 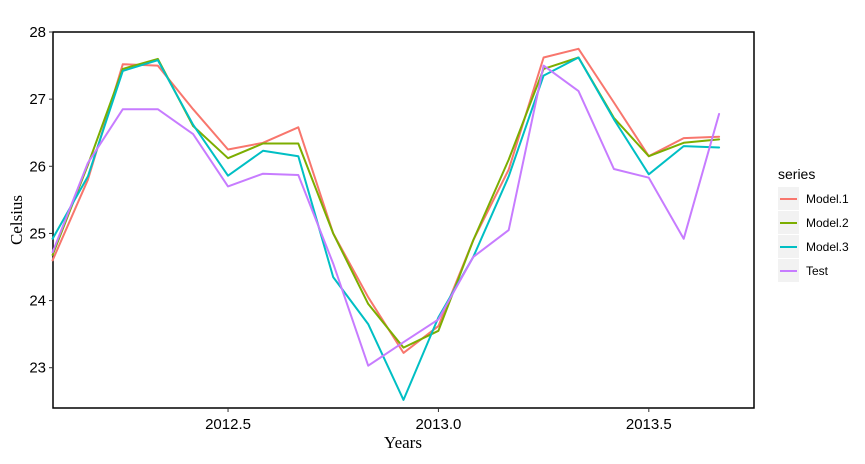 I want to click on y-tick-label: 27, so click(x=37, y=99).